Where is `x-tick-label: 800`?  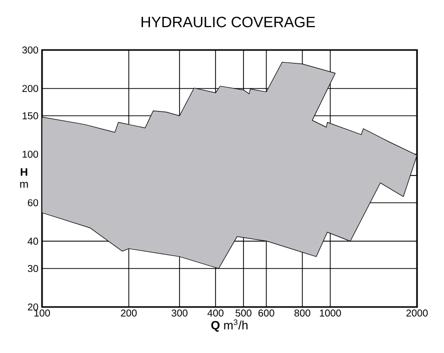
x-tick-label: 800 is located at coordinates (302, 313).